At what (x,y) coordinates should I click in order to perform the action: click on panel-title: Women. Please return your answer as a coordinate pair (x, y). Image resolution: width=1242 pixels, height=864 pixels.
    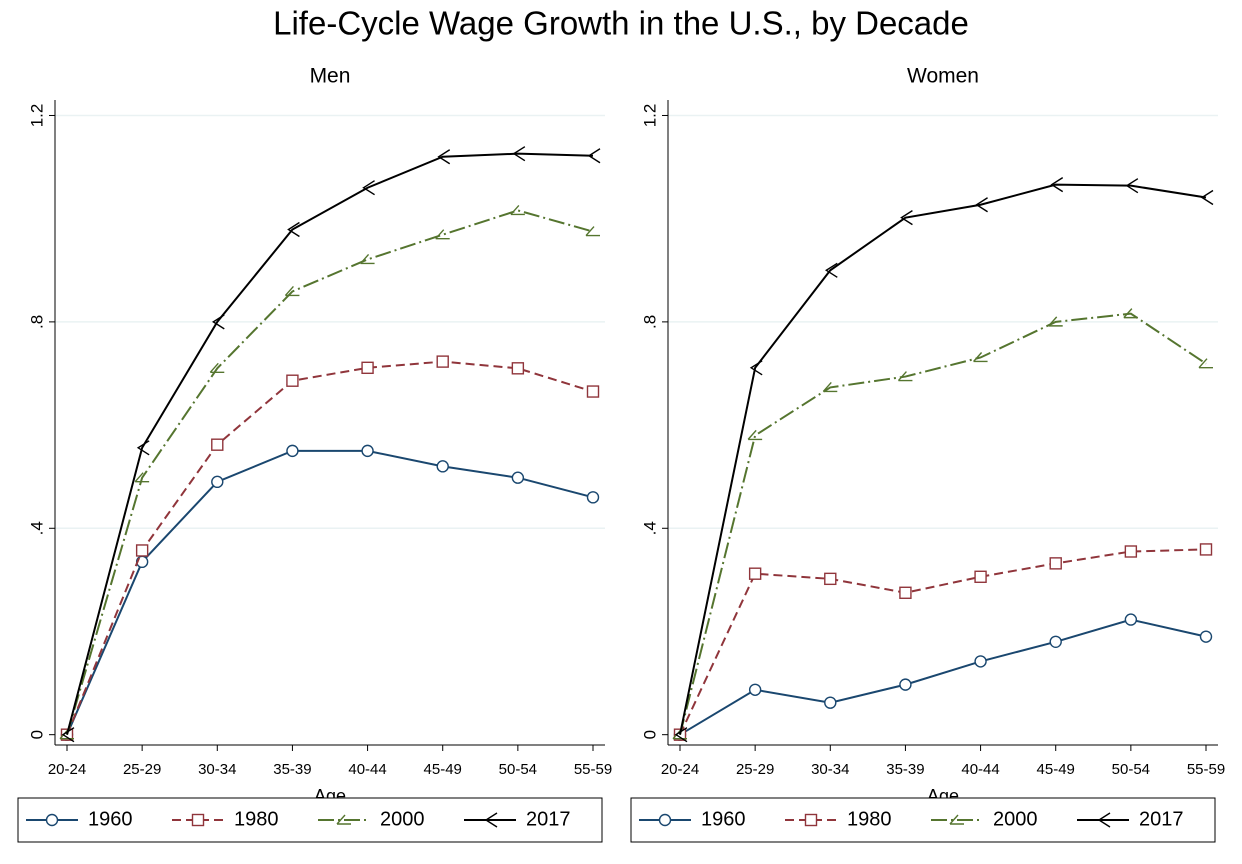
    Looking at the image, I should click on (943, 76).